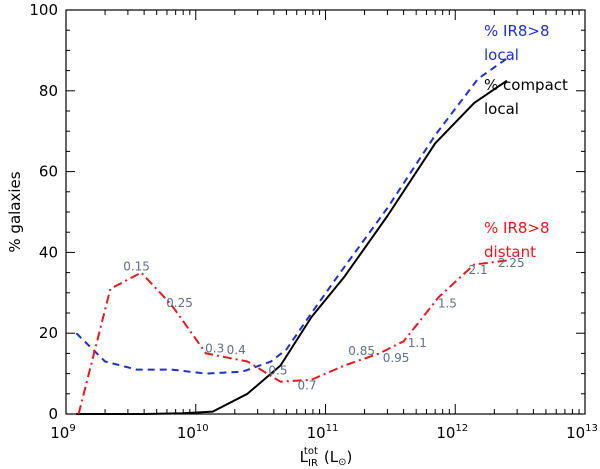  I want to click on y-tick-label: 20, so click(48, 333).